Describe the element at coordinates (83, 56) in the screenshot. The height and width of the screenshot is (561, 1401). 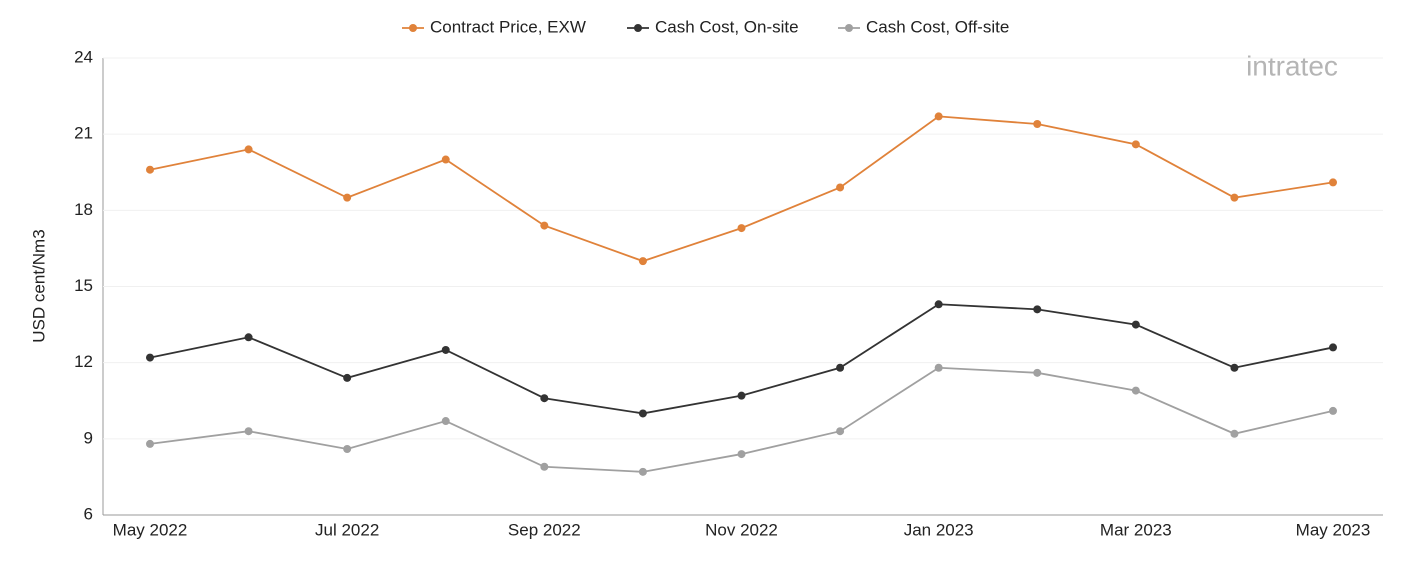
I see `y-tick-label: 24` at that location.